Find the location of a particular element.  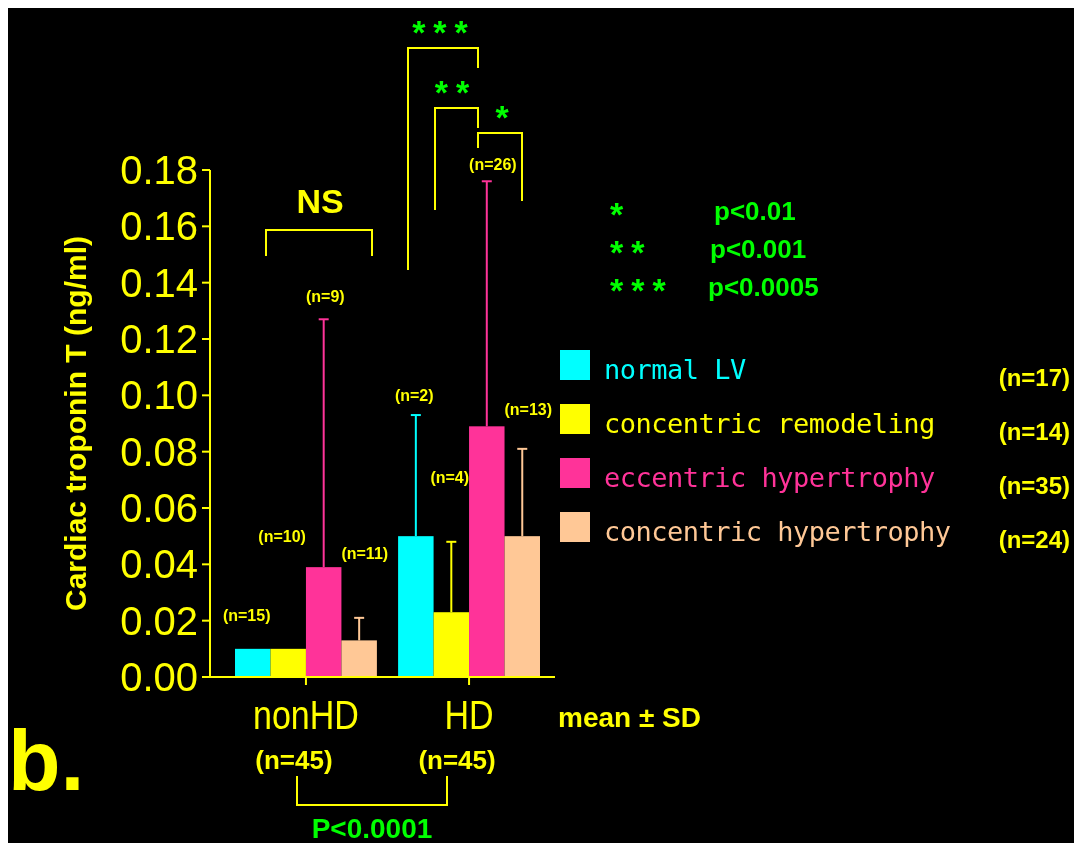

legend-label: concentric remodeling is located at coordinates (769, 424).